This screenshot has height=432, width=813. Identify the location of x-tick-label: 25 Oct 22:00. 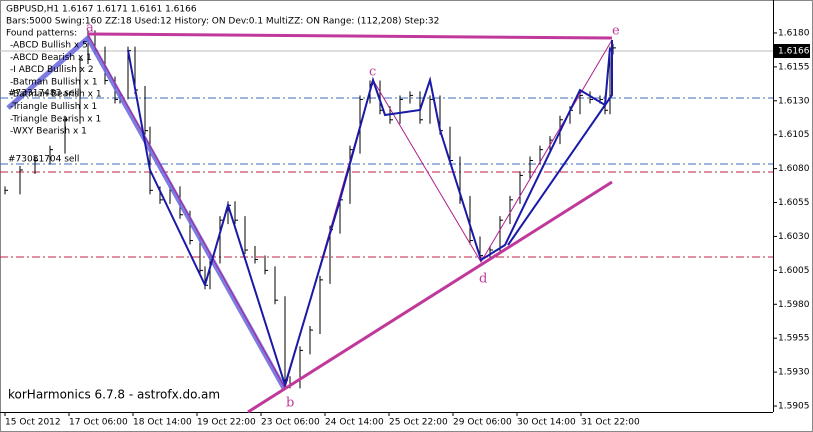
(418, 423).